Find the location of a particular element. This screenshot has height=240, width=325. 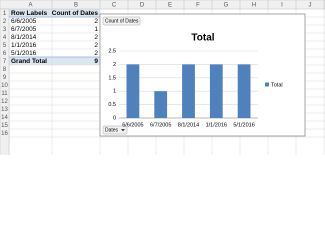

dropdown-arrow is located at coordinates (123, 130).